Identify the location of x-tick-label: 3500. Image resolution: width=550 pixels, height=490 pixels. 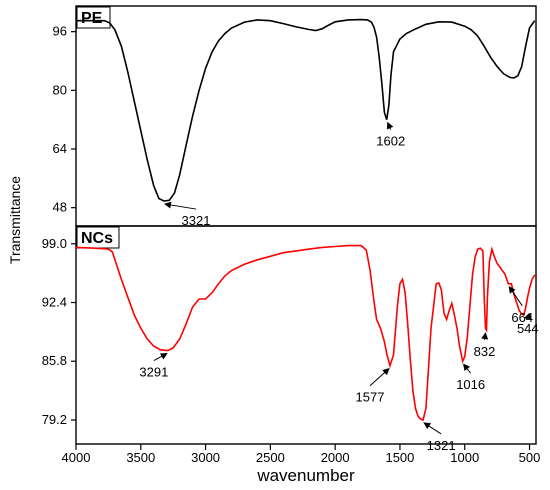
(140, 457).